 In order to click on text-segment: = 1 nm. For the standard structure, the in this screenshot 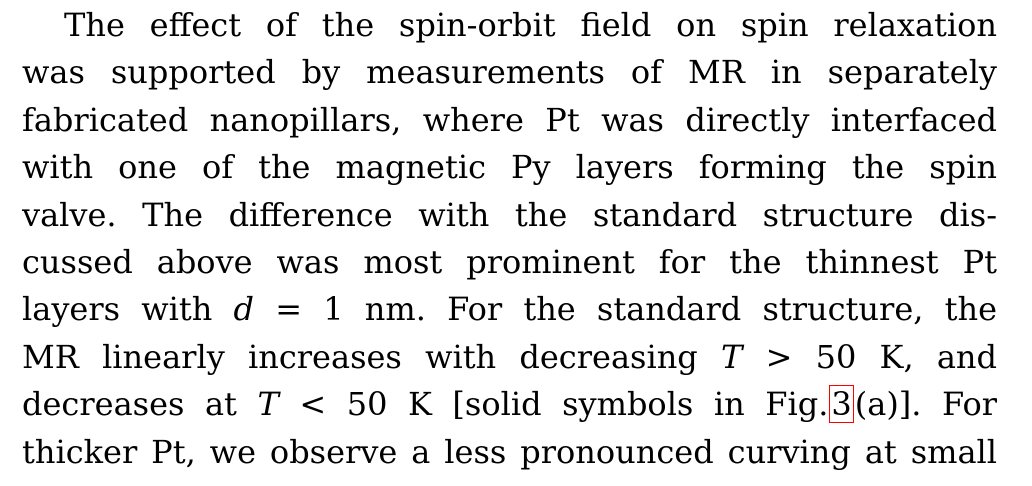, I will do `click(636, 309)`.